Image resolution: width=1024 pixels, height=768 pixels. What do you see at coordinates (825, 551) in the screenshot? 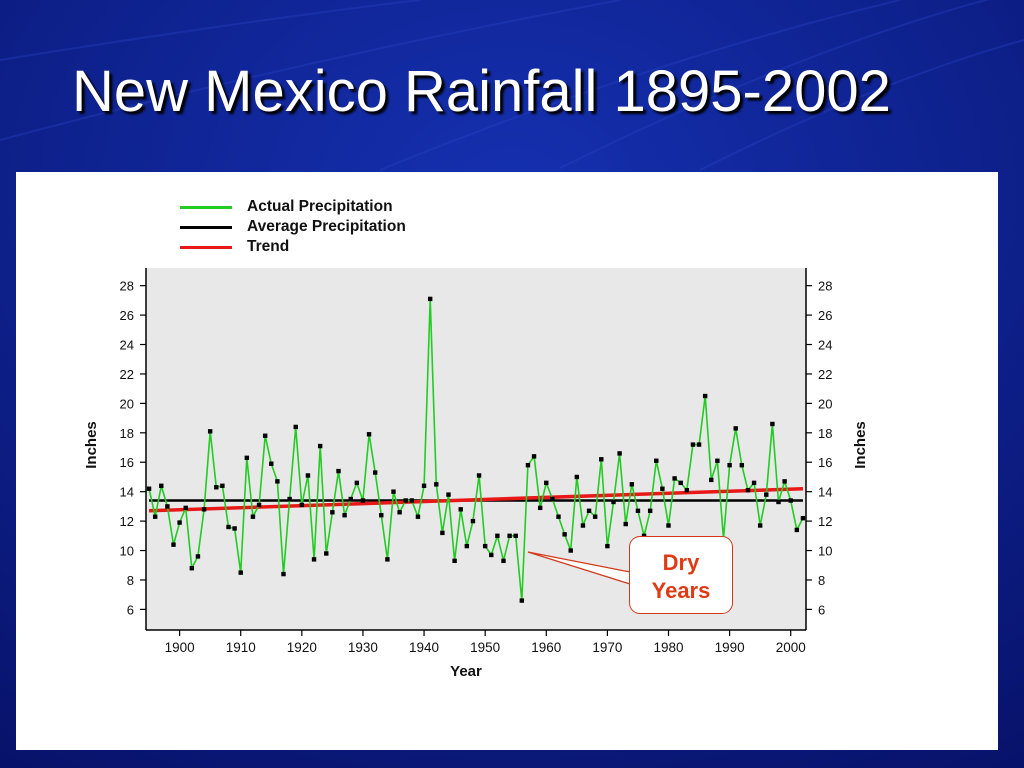
I see `y-tick-label-right: 10` at bounding box center [825, 551].